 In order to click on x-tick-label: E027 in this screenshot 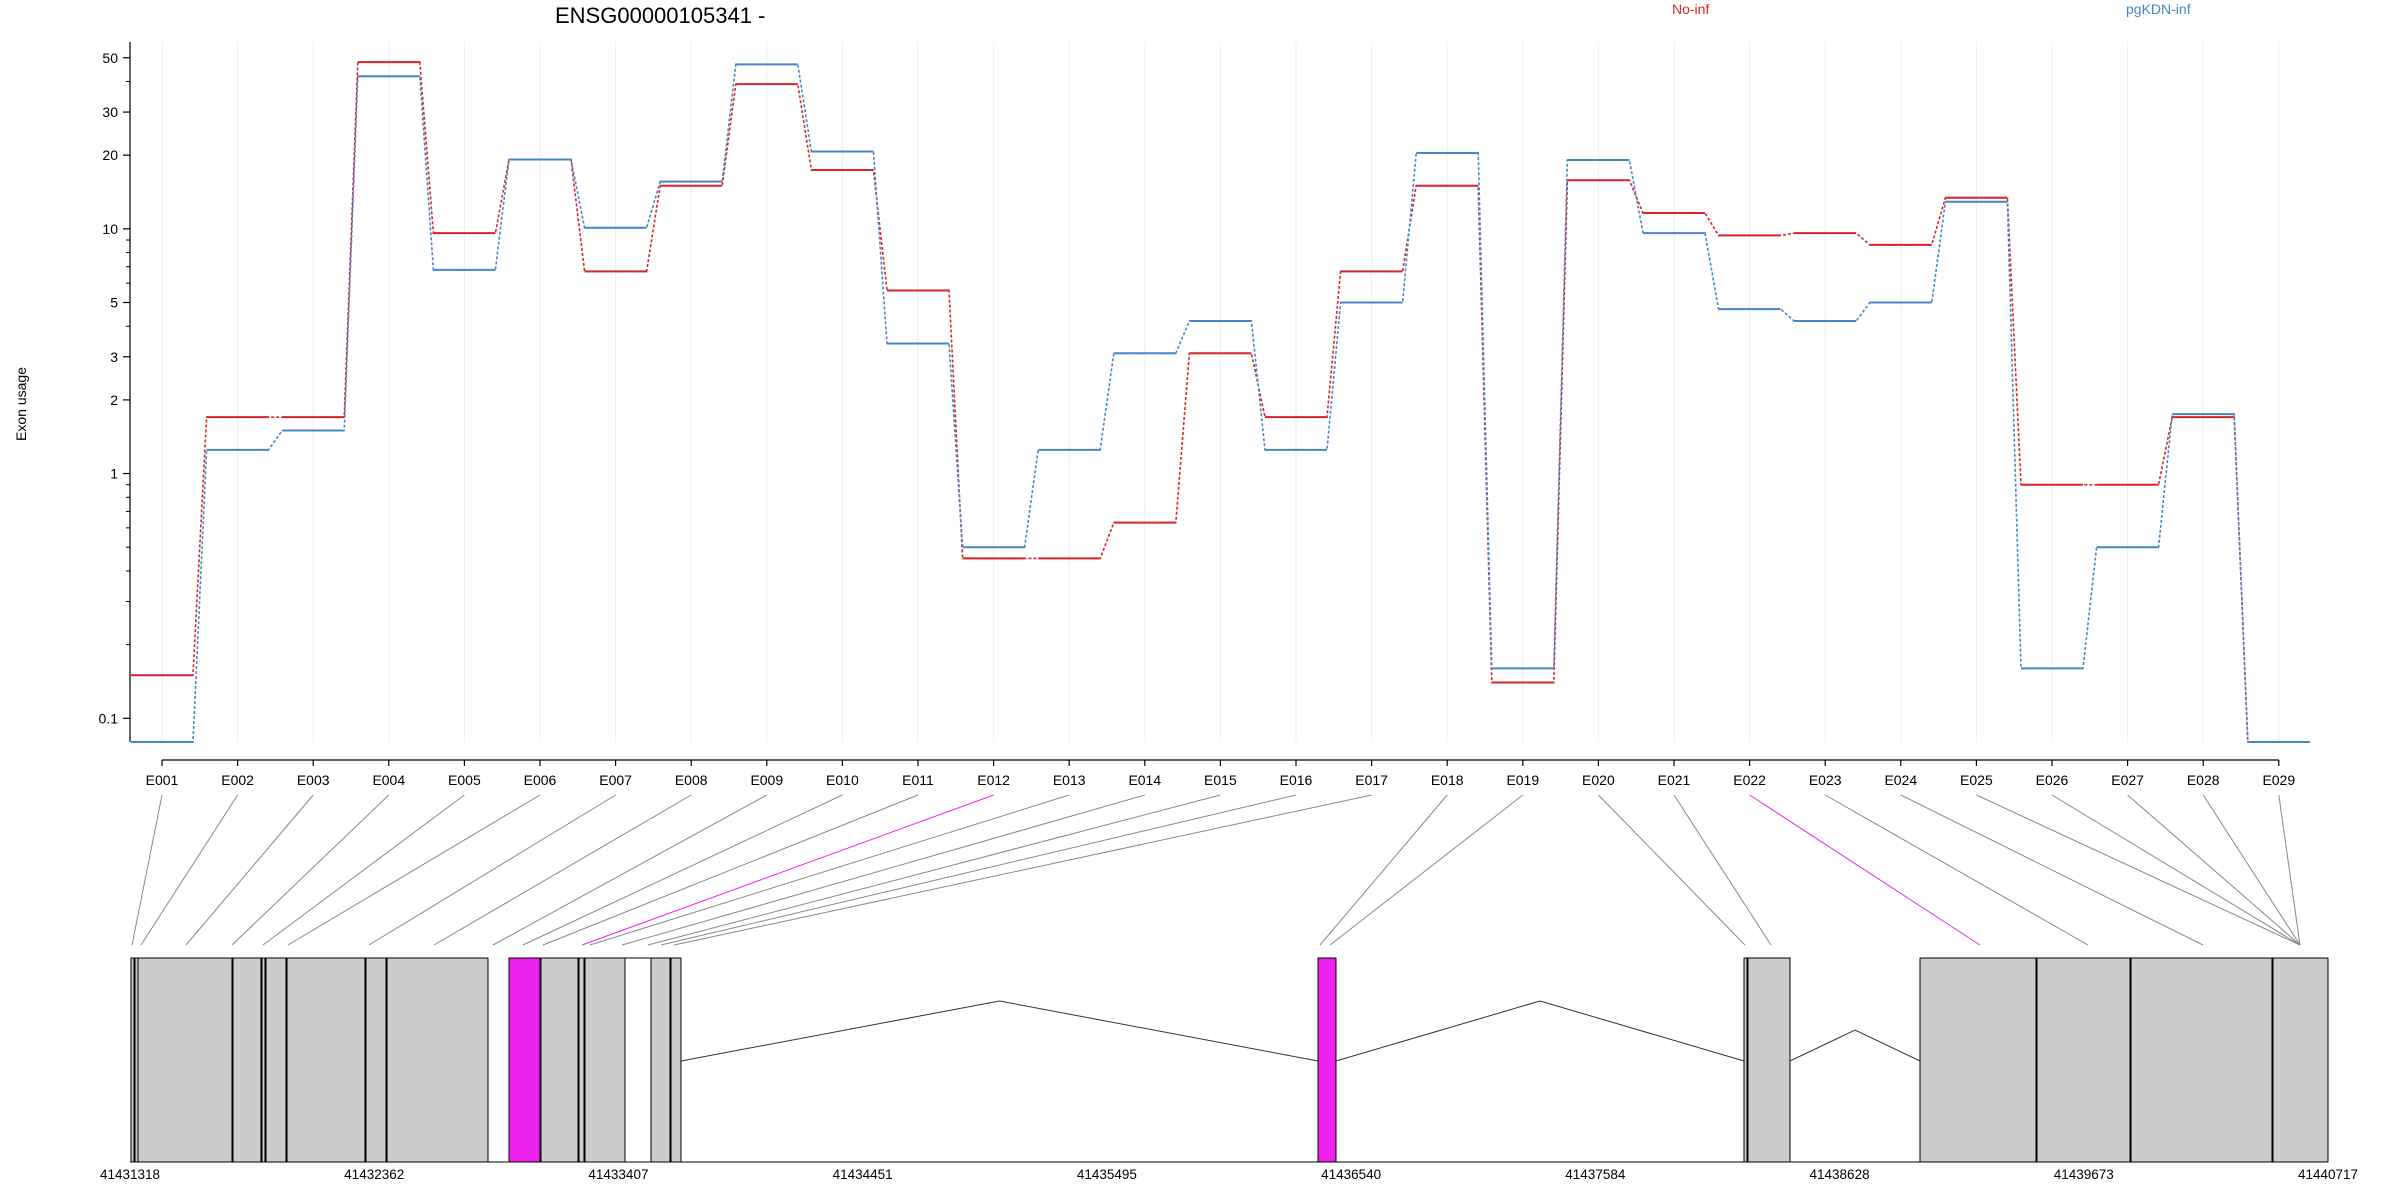, I will do `click(2127, 780)`.